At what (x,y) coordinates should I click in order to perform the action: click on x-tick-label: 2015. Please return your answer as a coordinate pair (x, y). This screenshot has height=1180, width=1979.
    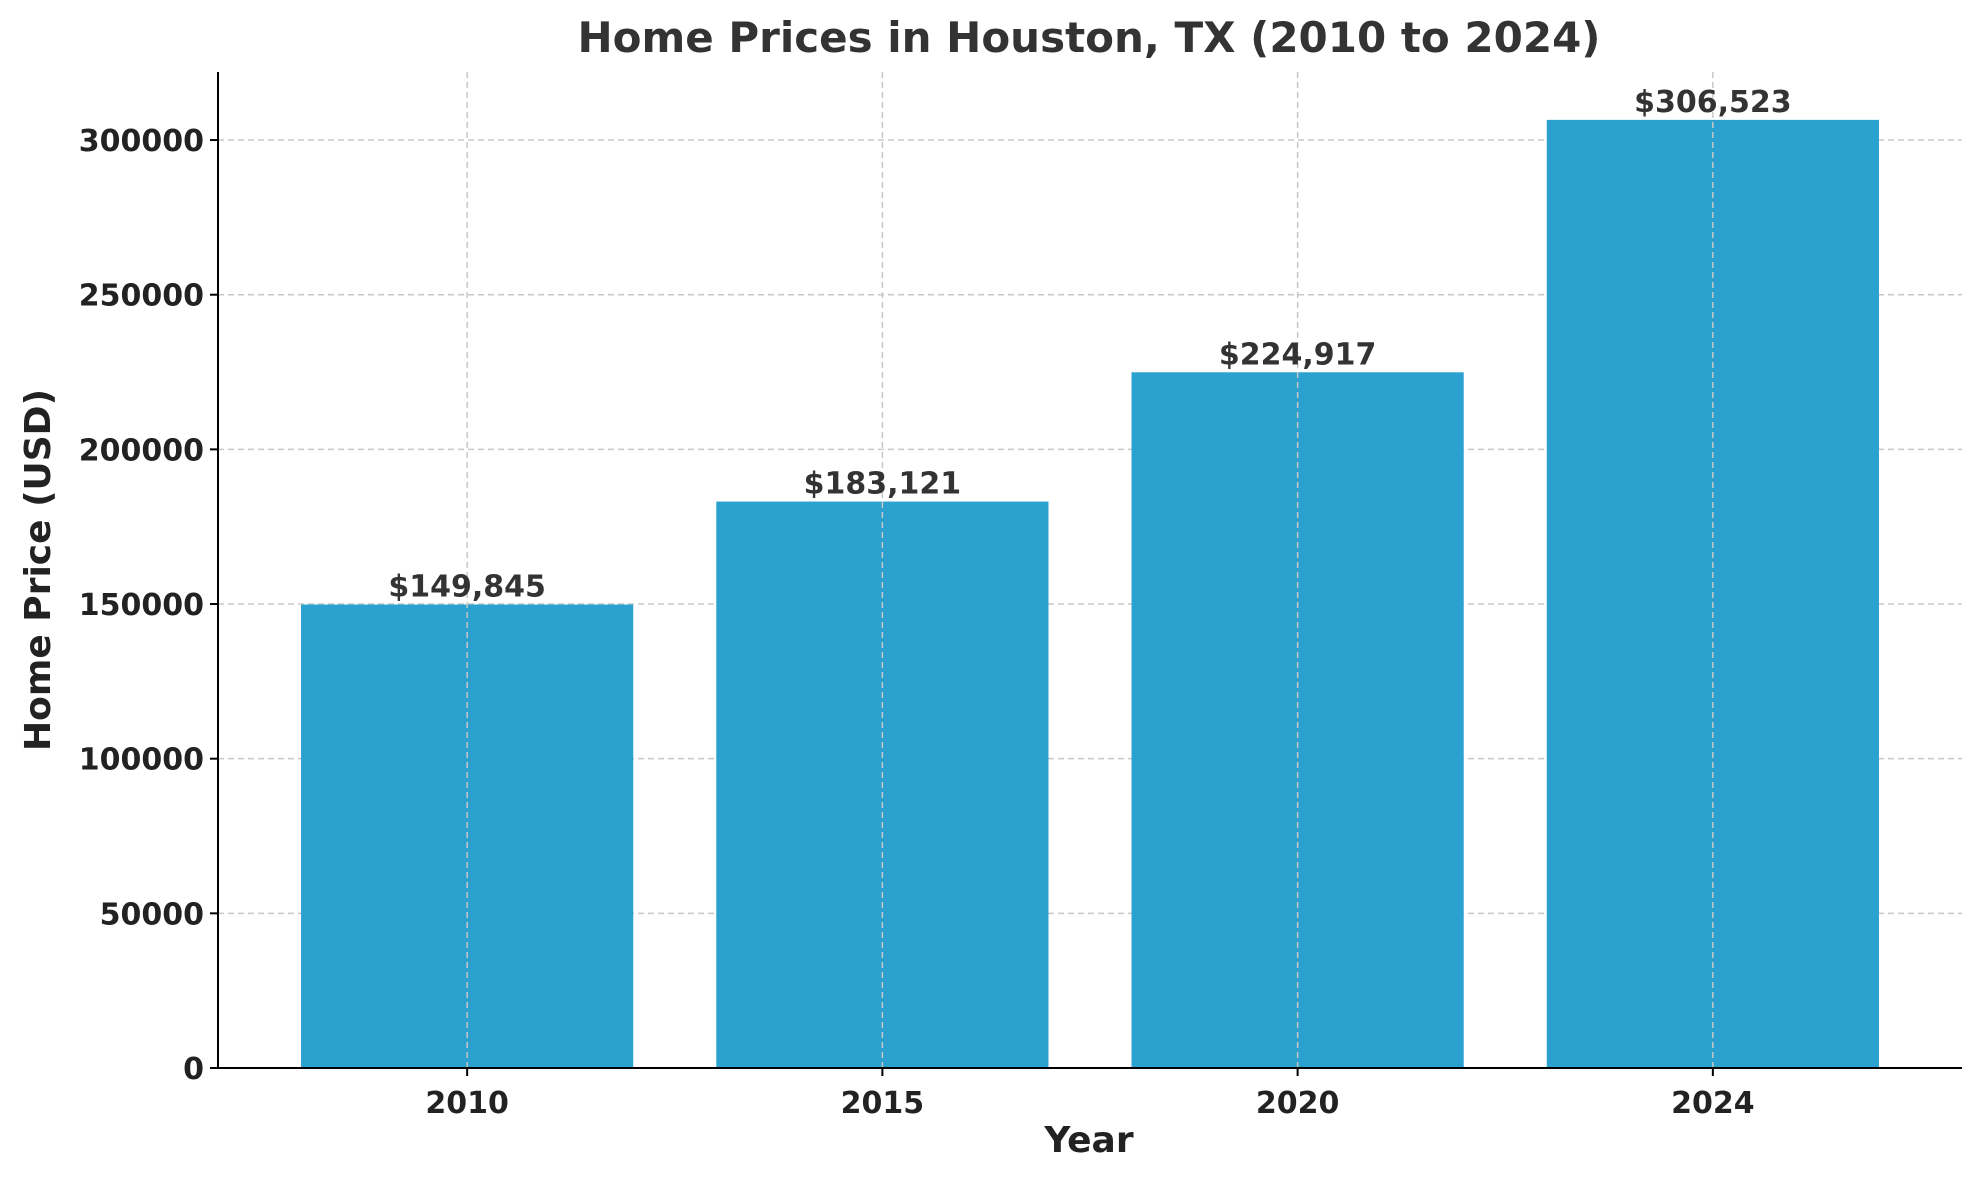
    Looking at the image, I should click on (883, 1103).